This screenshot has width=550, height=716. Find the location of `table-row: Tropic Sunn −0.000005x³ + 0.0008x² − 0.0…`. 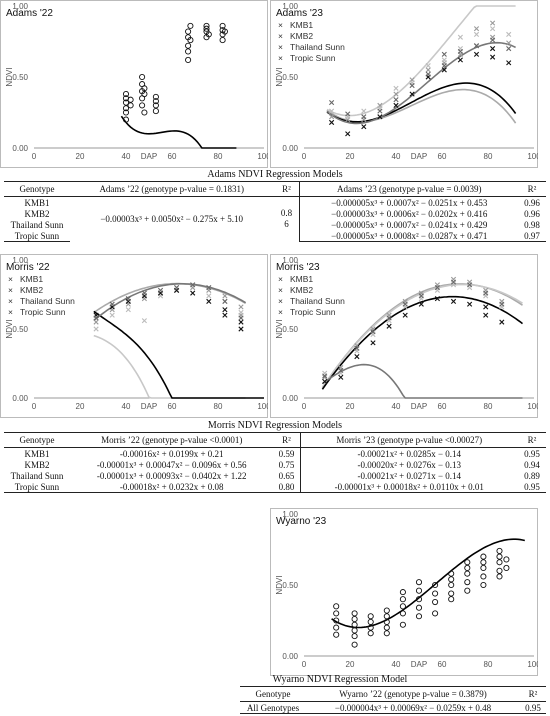

table-row: Tropic Sunn −0.000005x³ + 0.0008x² − 0.0… is located at coordinates (275, 236).